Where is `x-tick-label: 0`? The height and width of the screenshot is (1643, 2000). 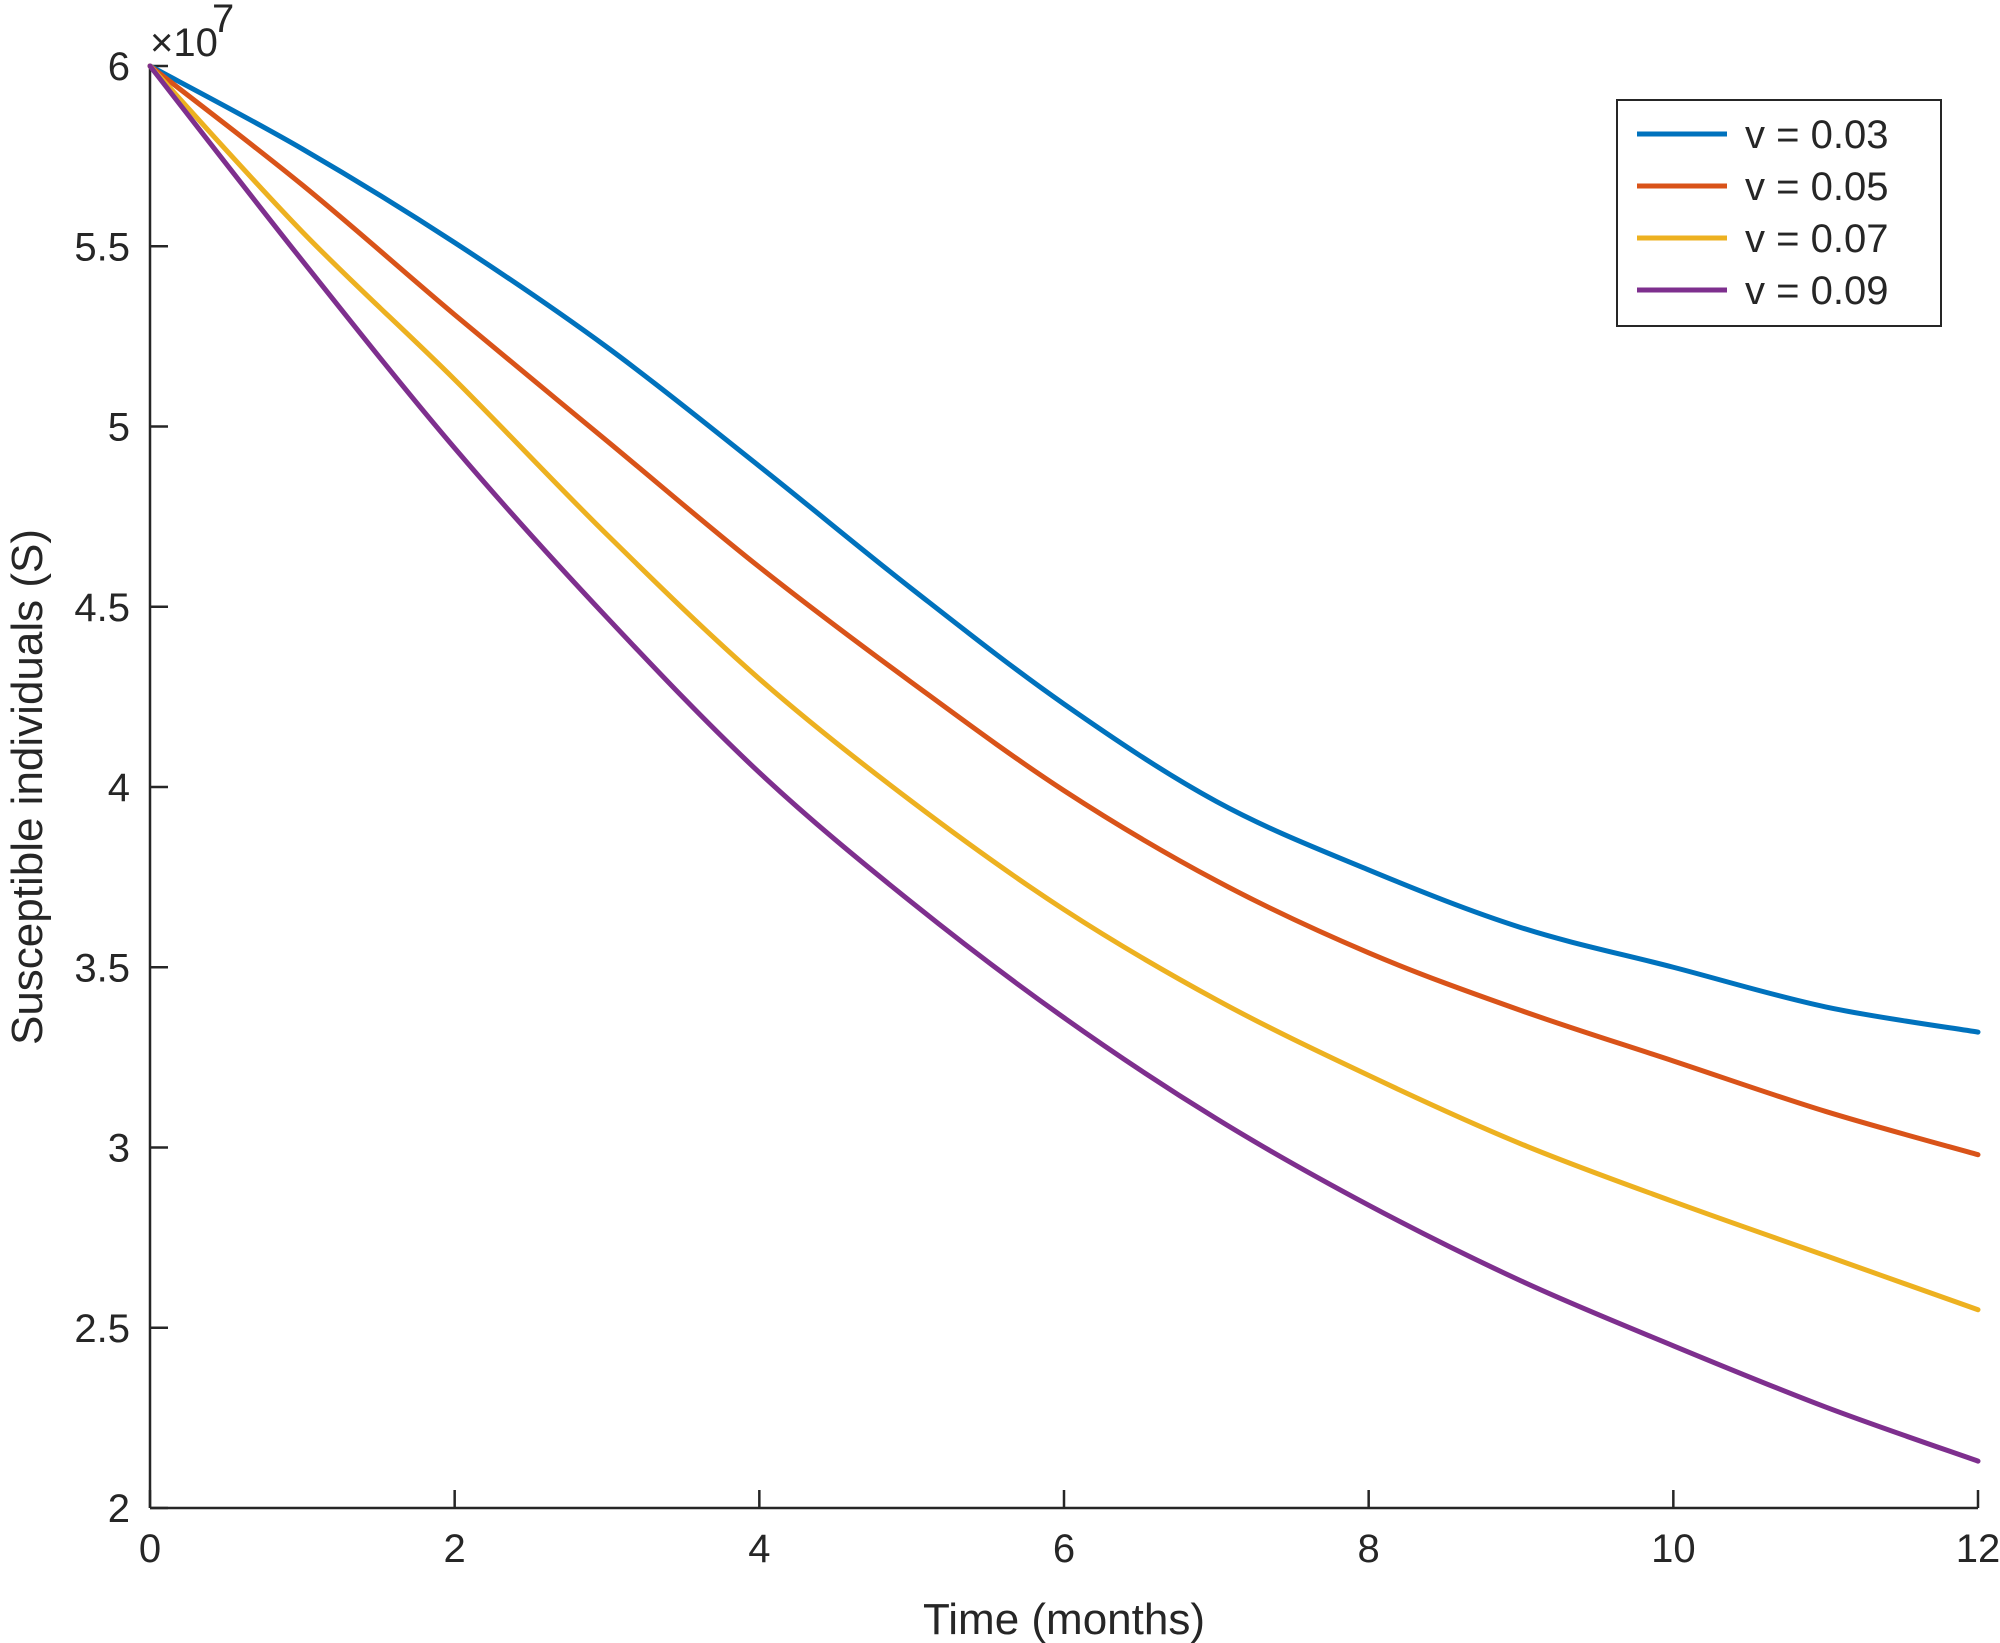
x-tick-label: 0 is located at coordinates (150, 1549).